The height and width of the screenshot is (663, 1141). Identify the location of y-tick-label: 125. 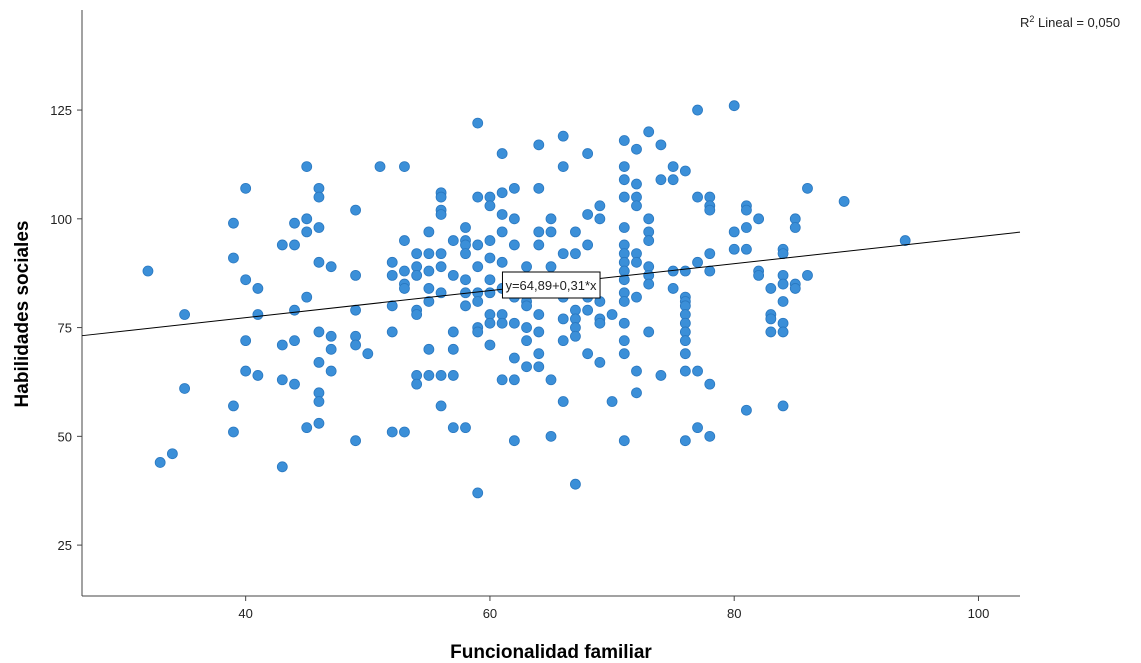
(61, 110).